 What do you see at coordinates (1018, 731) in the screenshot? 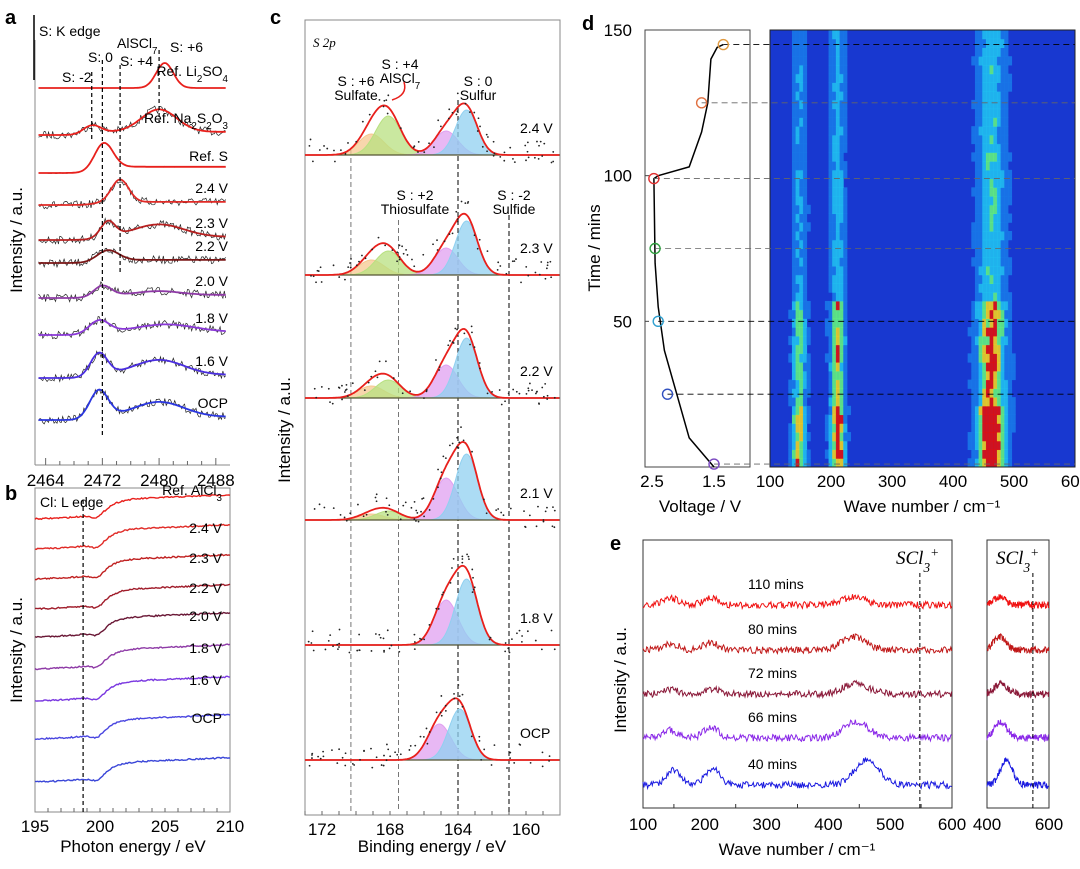
I see `inset-spectrum-line` at bounding box center [1018, 731].